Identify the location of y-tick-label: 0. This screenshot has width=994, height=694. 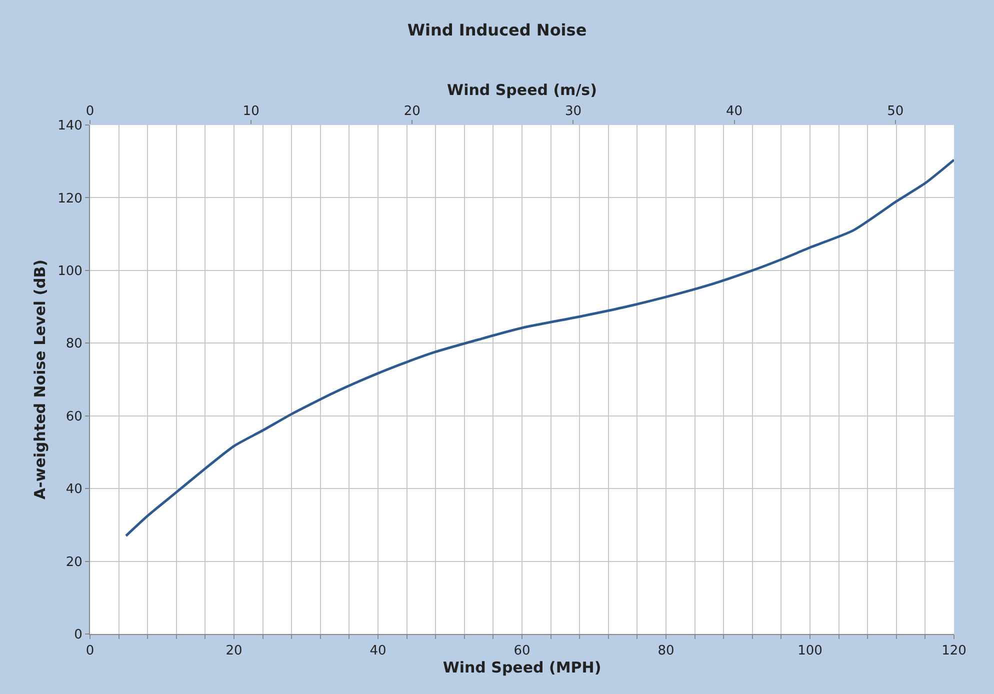
(78, 635).